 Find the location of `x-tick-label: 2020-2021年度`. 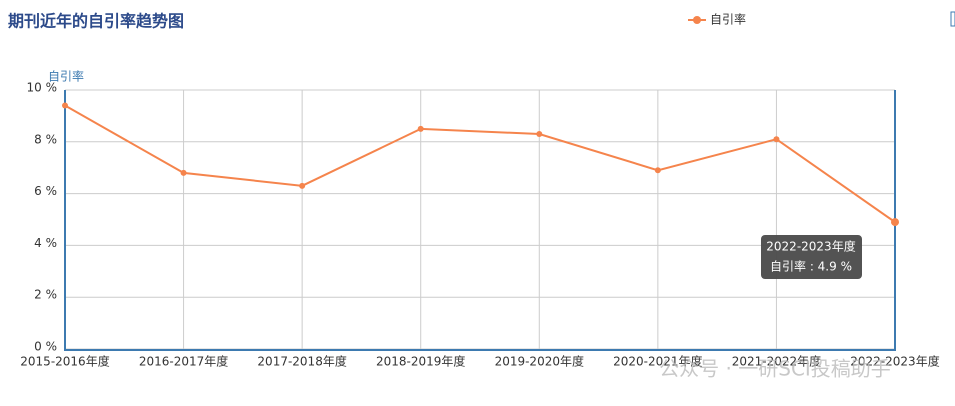

x-tick-label: 2020-2021年度 is located at coordinates (657, 361).